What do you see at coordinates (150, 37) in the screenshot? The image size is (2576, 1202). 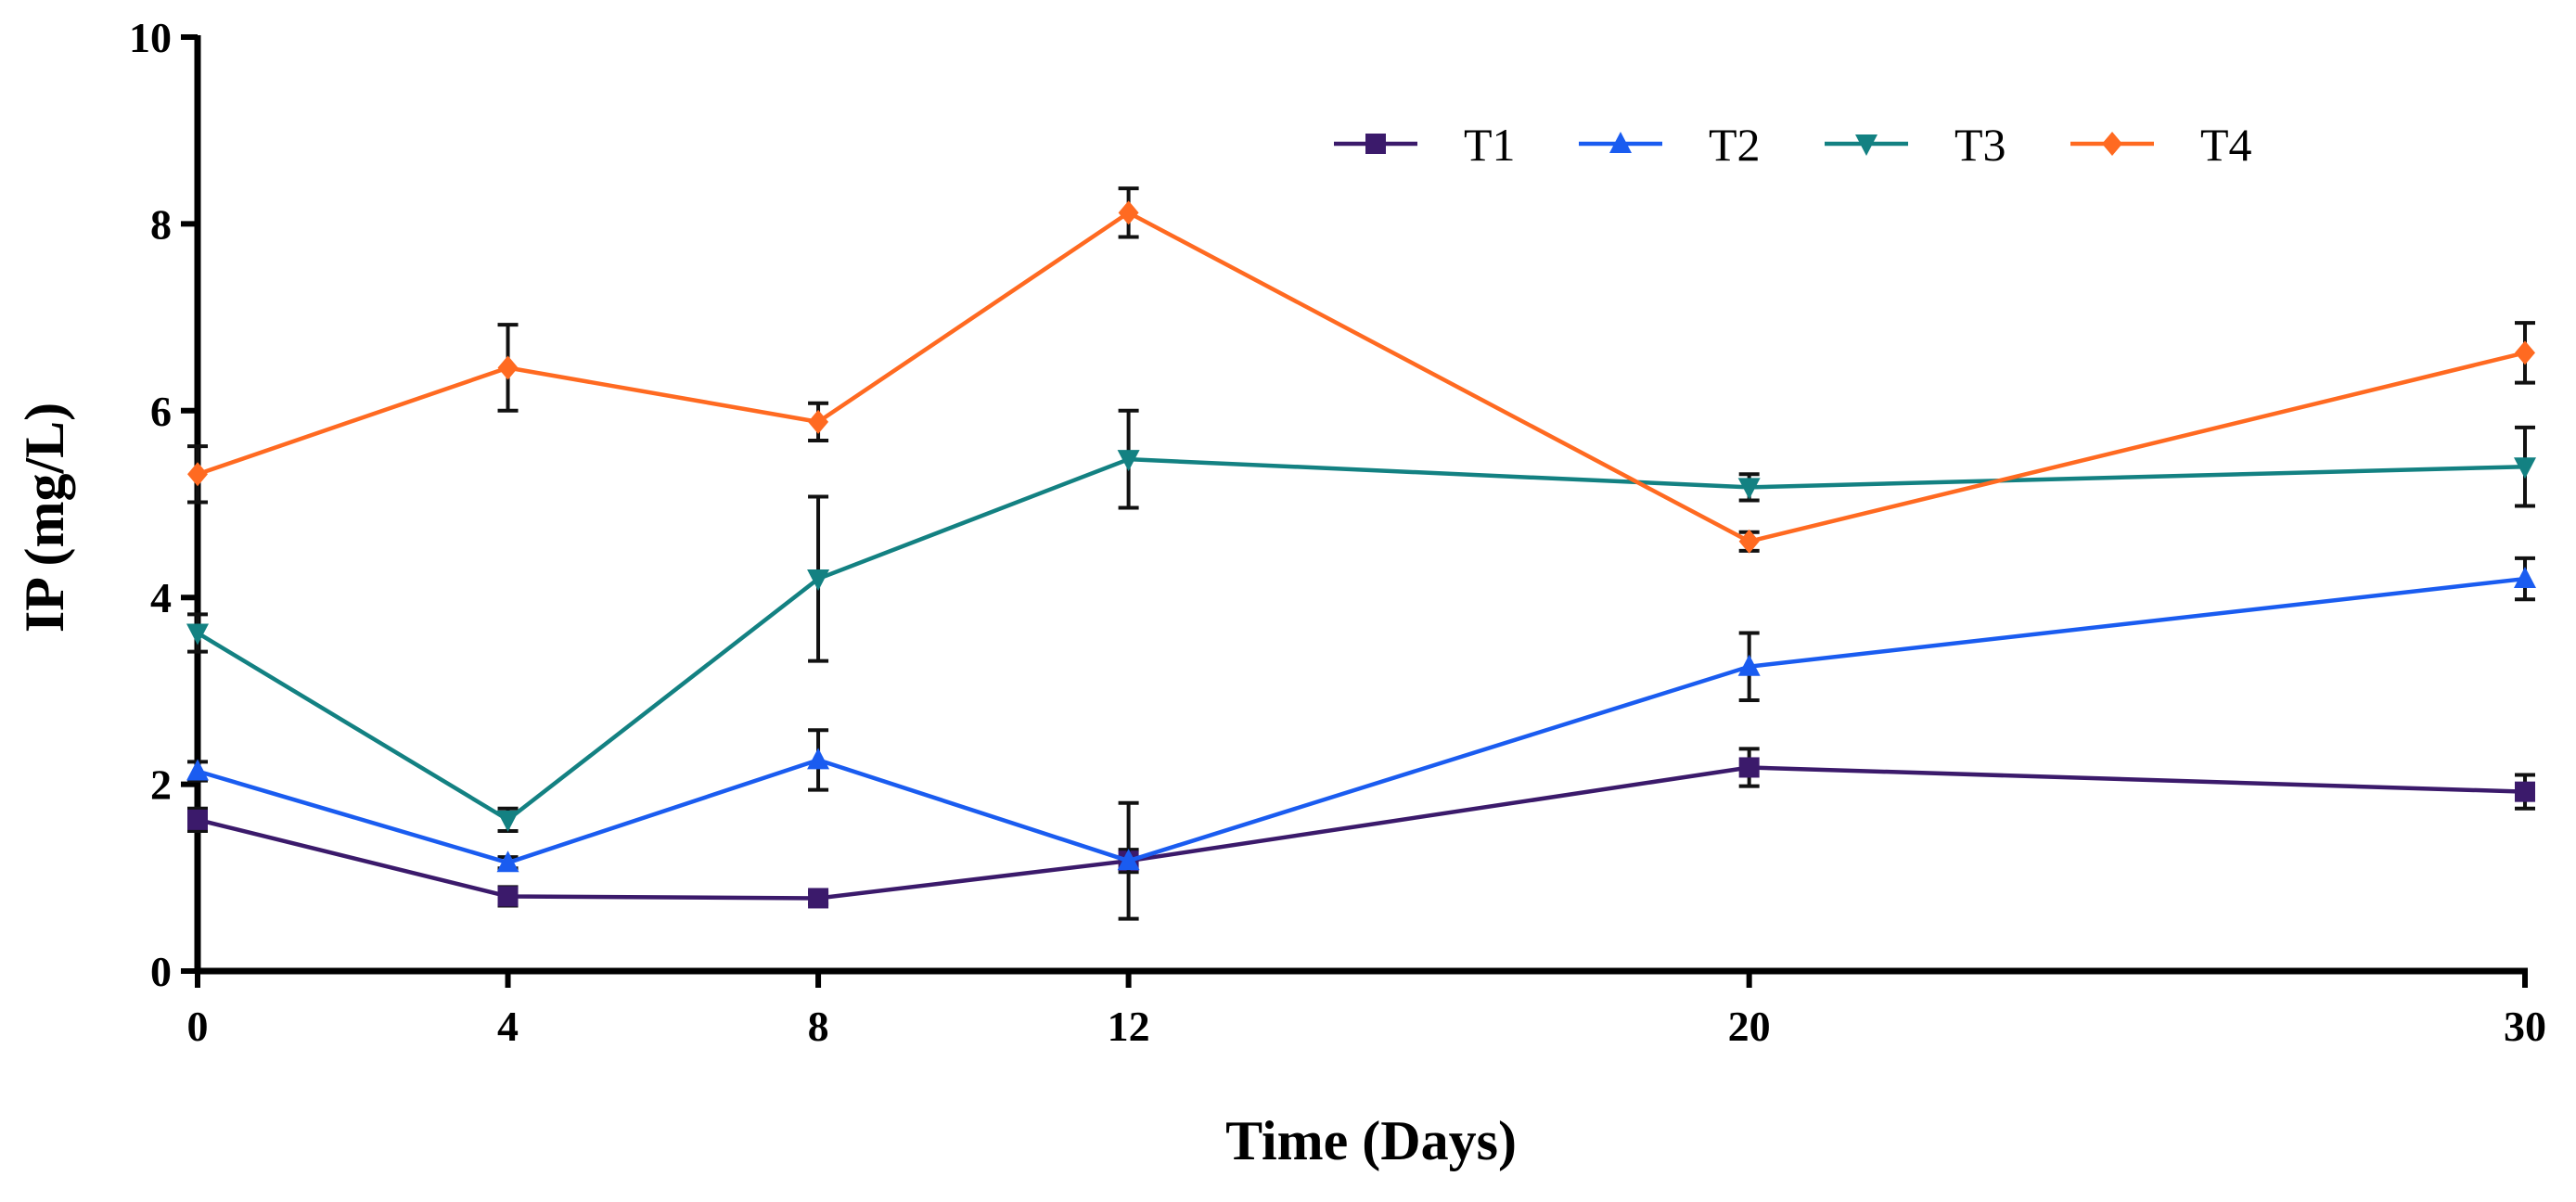 I see `y-tick-label: 10` at bounding box center [150, 37].